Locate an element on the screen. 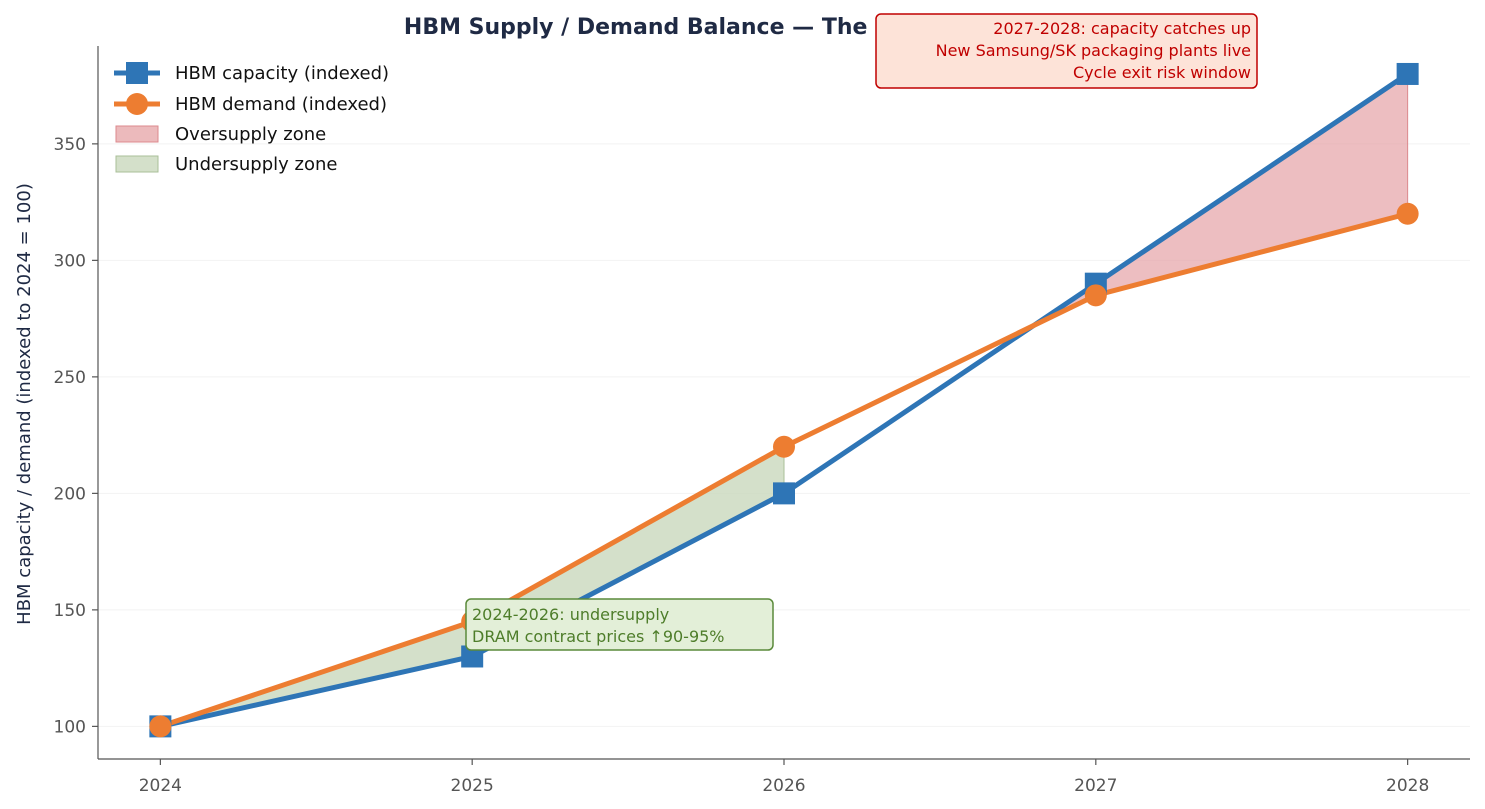 This screenshot has width=1485, height=809. legend-oversupply-swatch is located at coordinates (137, 134).